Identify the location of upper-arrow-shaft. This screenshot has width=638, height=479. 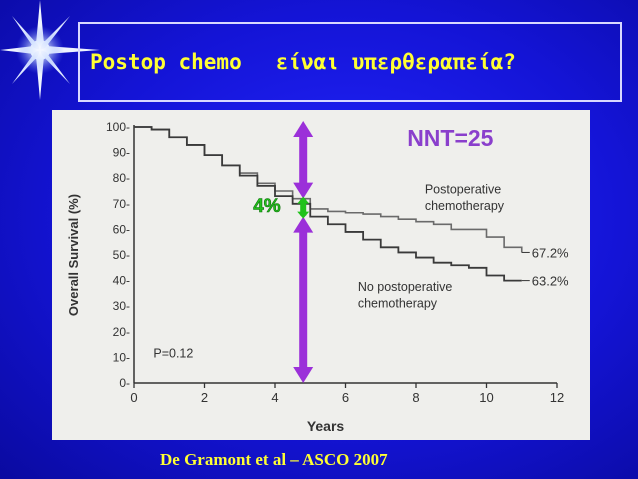
(303, 160).